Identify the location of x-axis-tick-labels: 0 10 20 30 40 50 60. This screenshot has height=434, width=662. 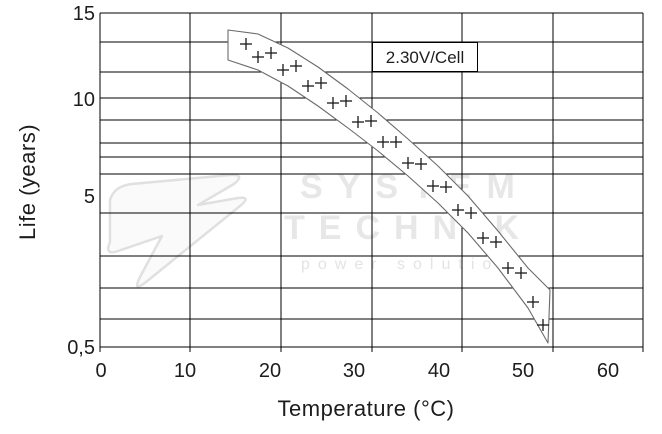
(357, 371).